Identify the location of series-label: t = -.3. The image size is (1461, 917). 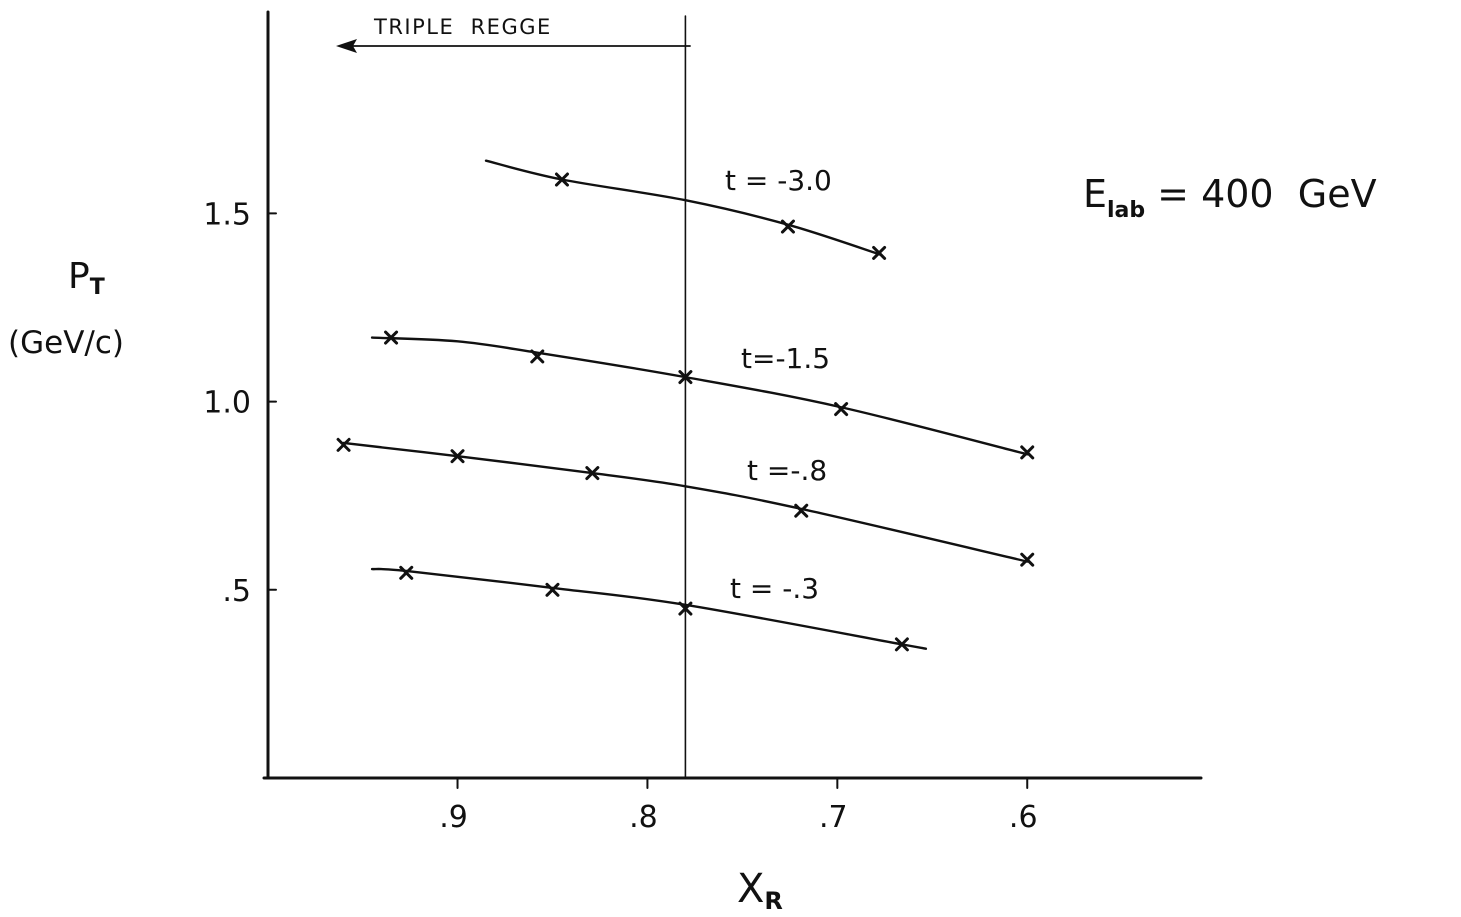
(774, 588).